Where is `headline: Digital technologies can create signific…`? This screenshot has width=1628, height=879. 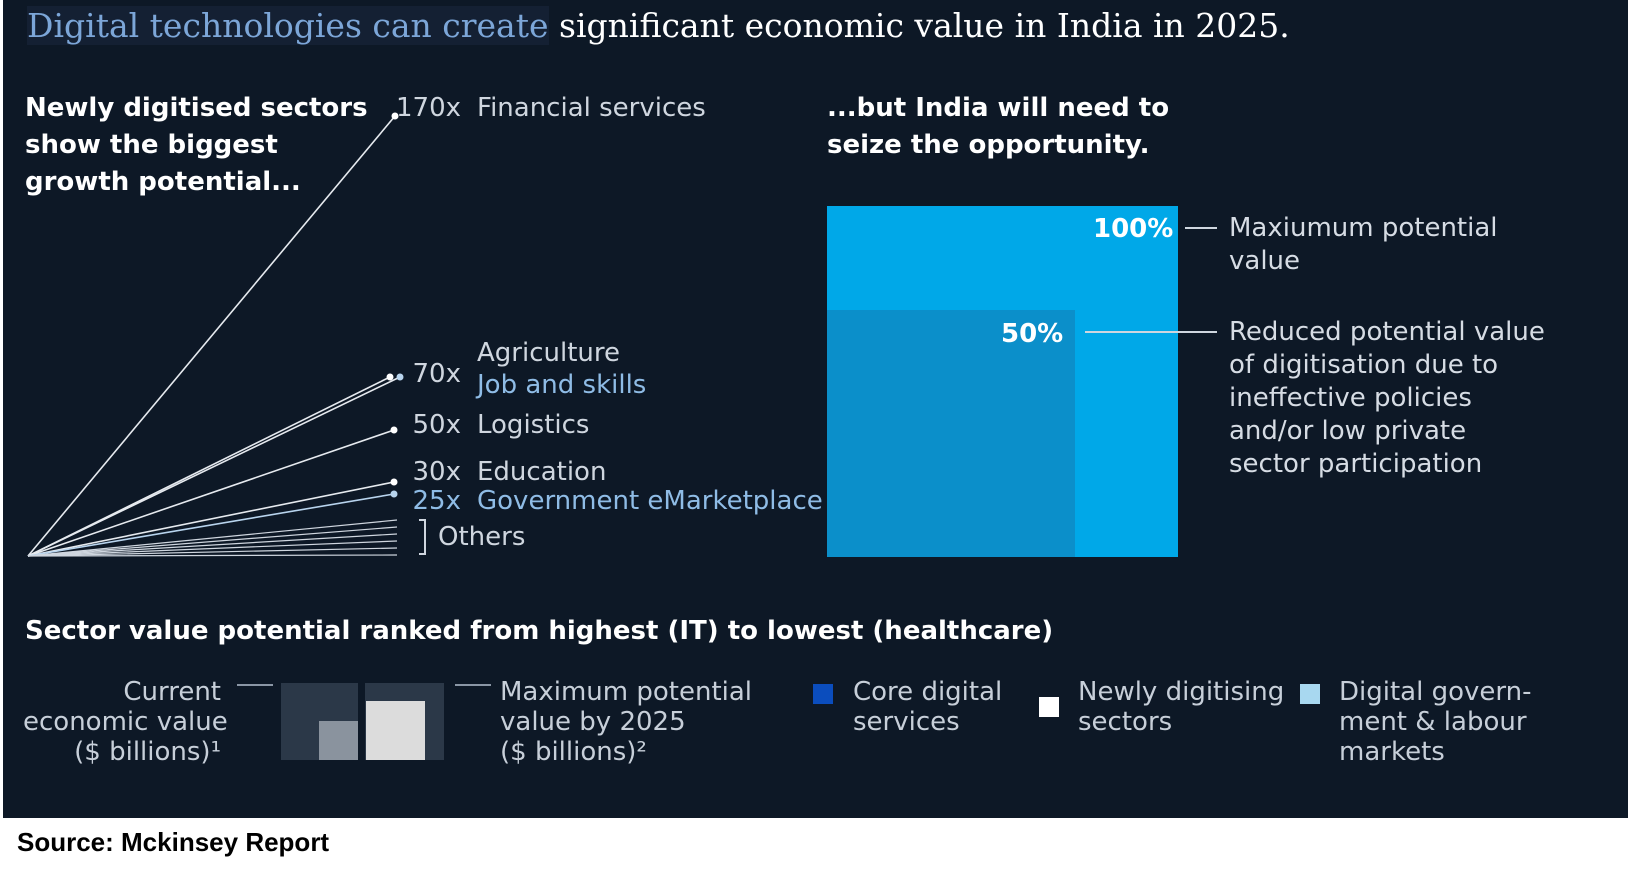 headline: Digital technologies can create signific… is located at coordinates (658, 26).